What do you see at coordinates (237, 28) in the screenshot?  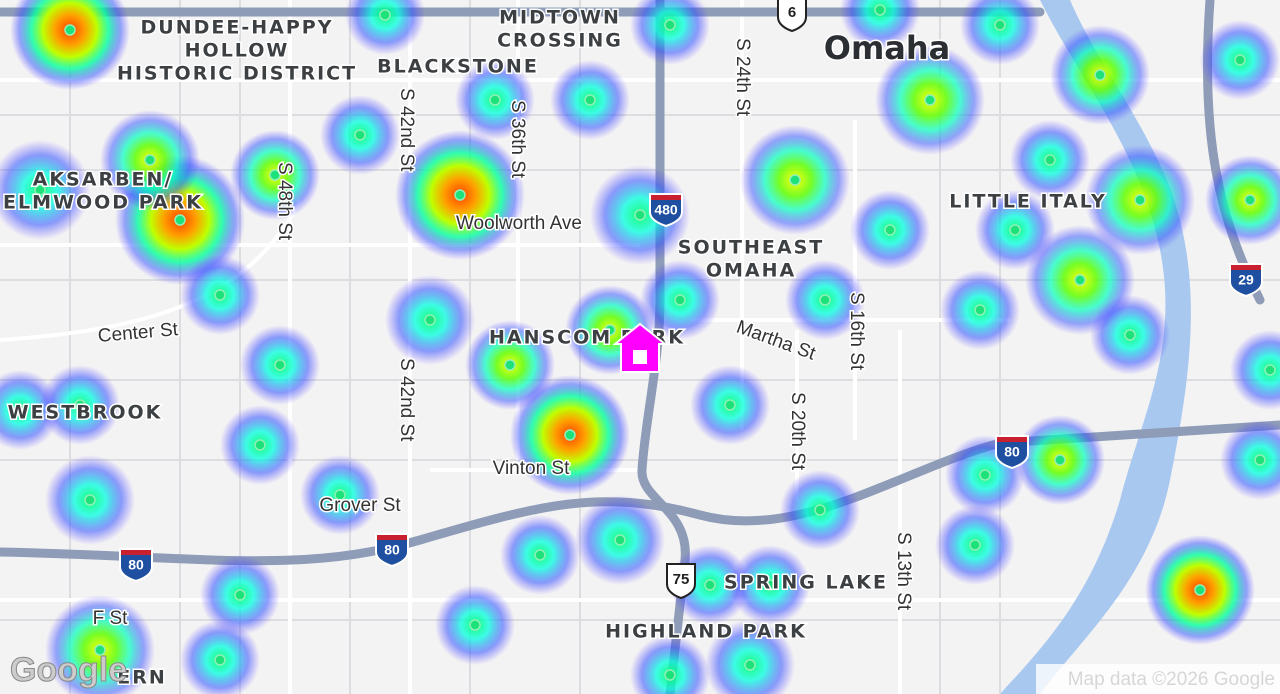 I see `area-label: DUNDEE-HAPPY` at bounding box center [237, 28].